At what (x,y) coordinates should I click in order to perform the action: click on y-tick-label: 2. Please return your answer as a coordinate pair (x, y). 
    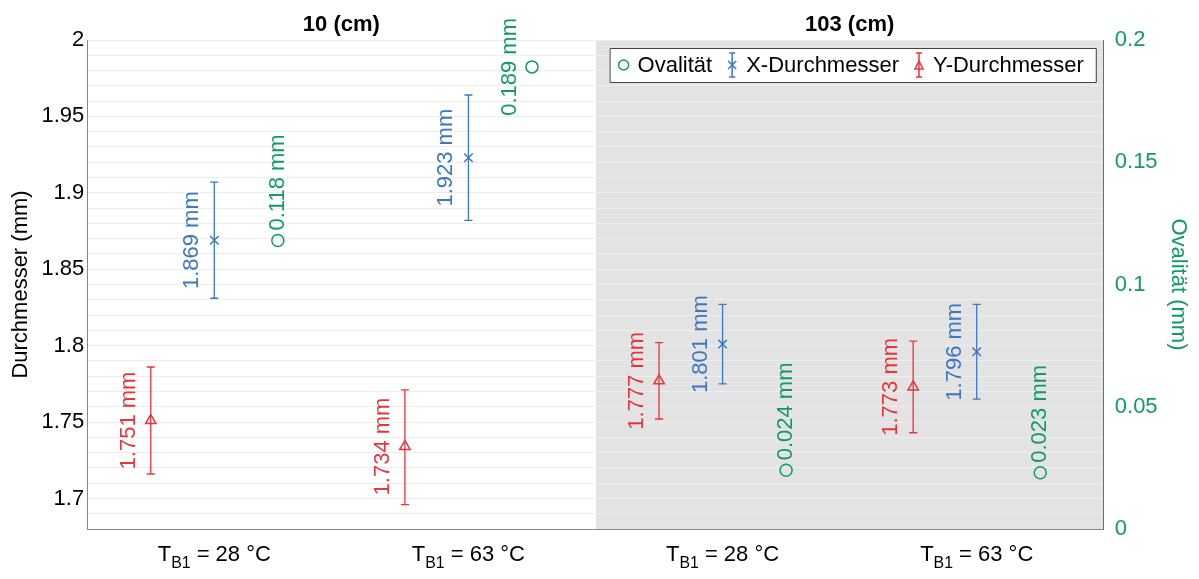
    Looking at the image, I should click on (78, 39).